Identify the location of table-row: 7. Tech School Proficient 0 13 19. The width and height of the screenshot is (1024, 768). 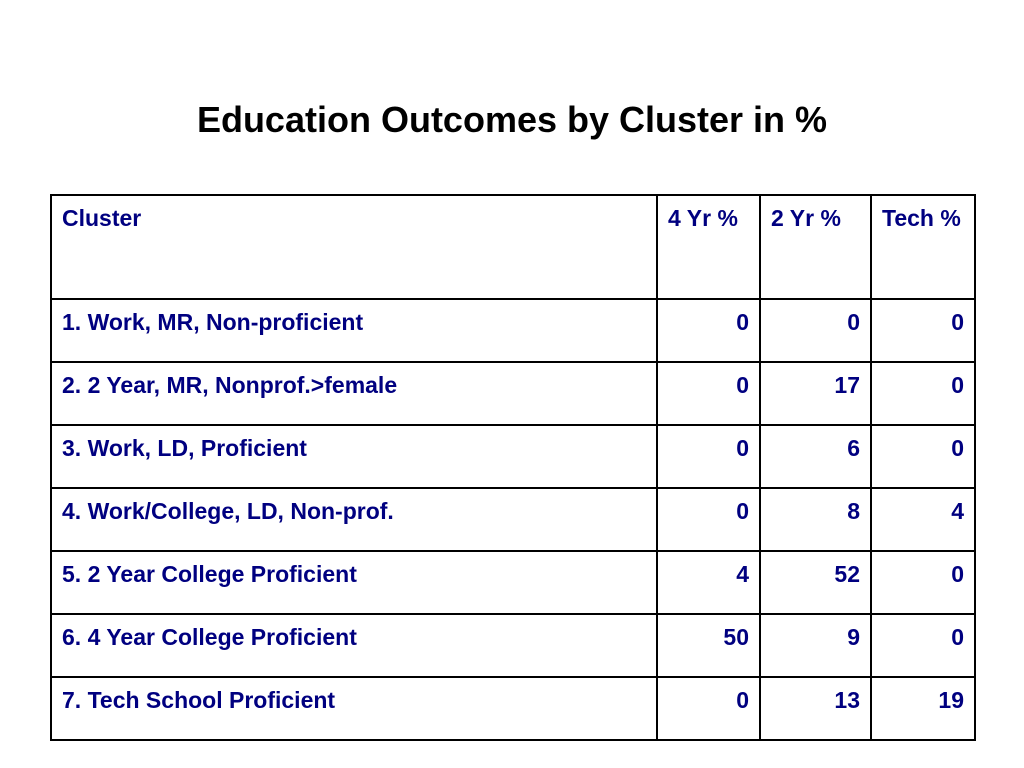
(513, 708).